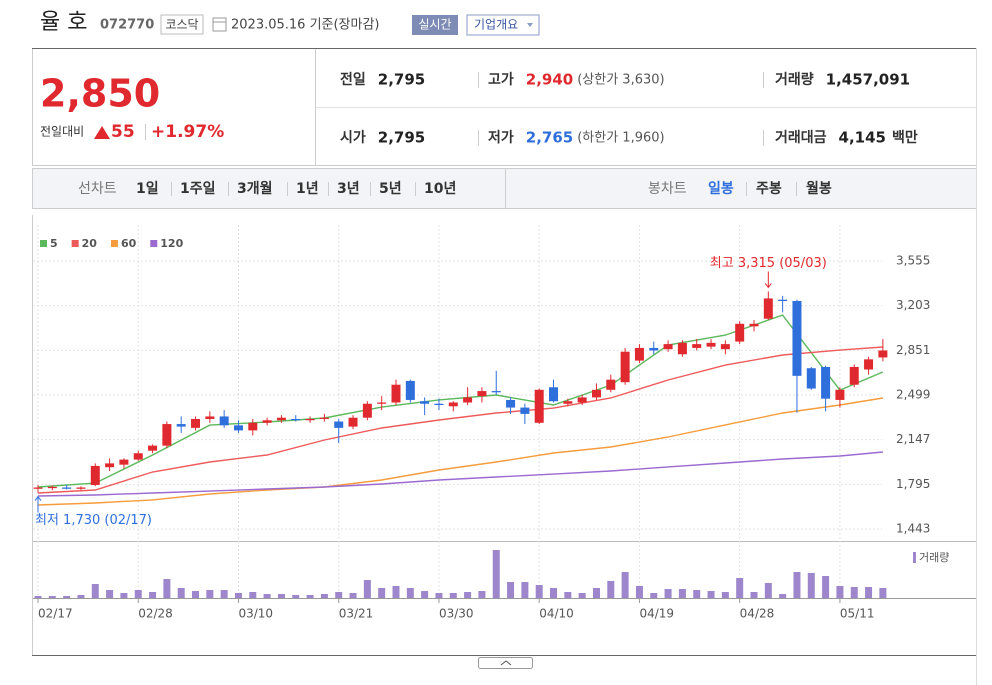 This screenshot has width=992, height=685. I want to click on quote-value: 2,765, so click(549, 138).